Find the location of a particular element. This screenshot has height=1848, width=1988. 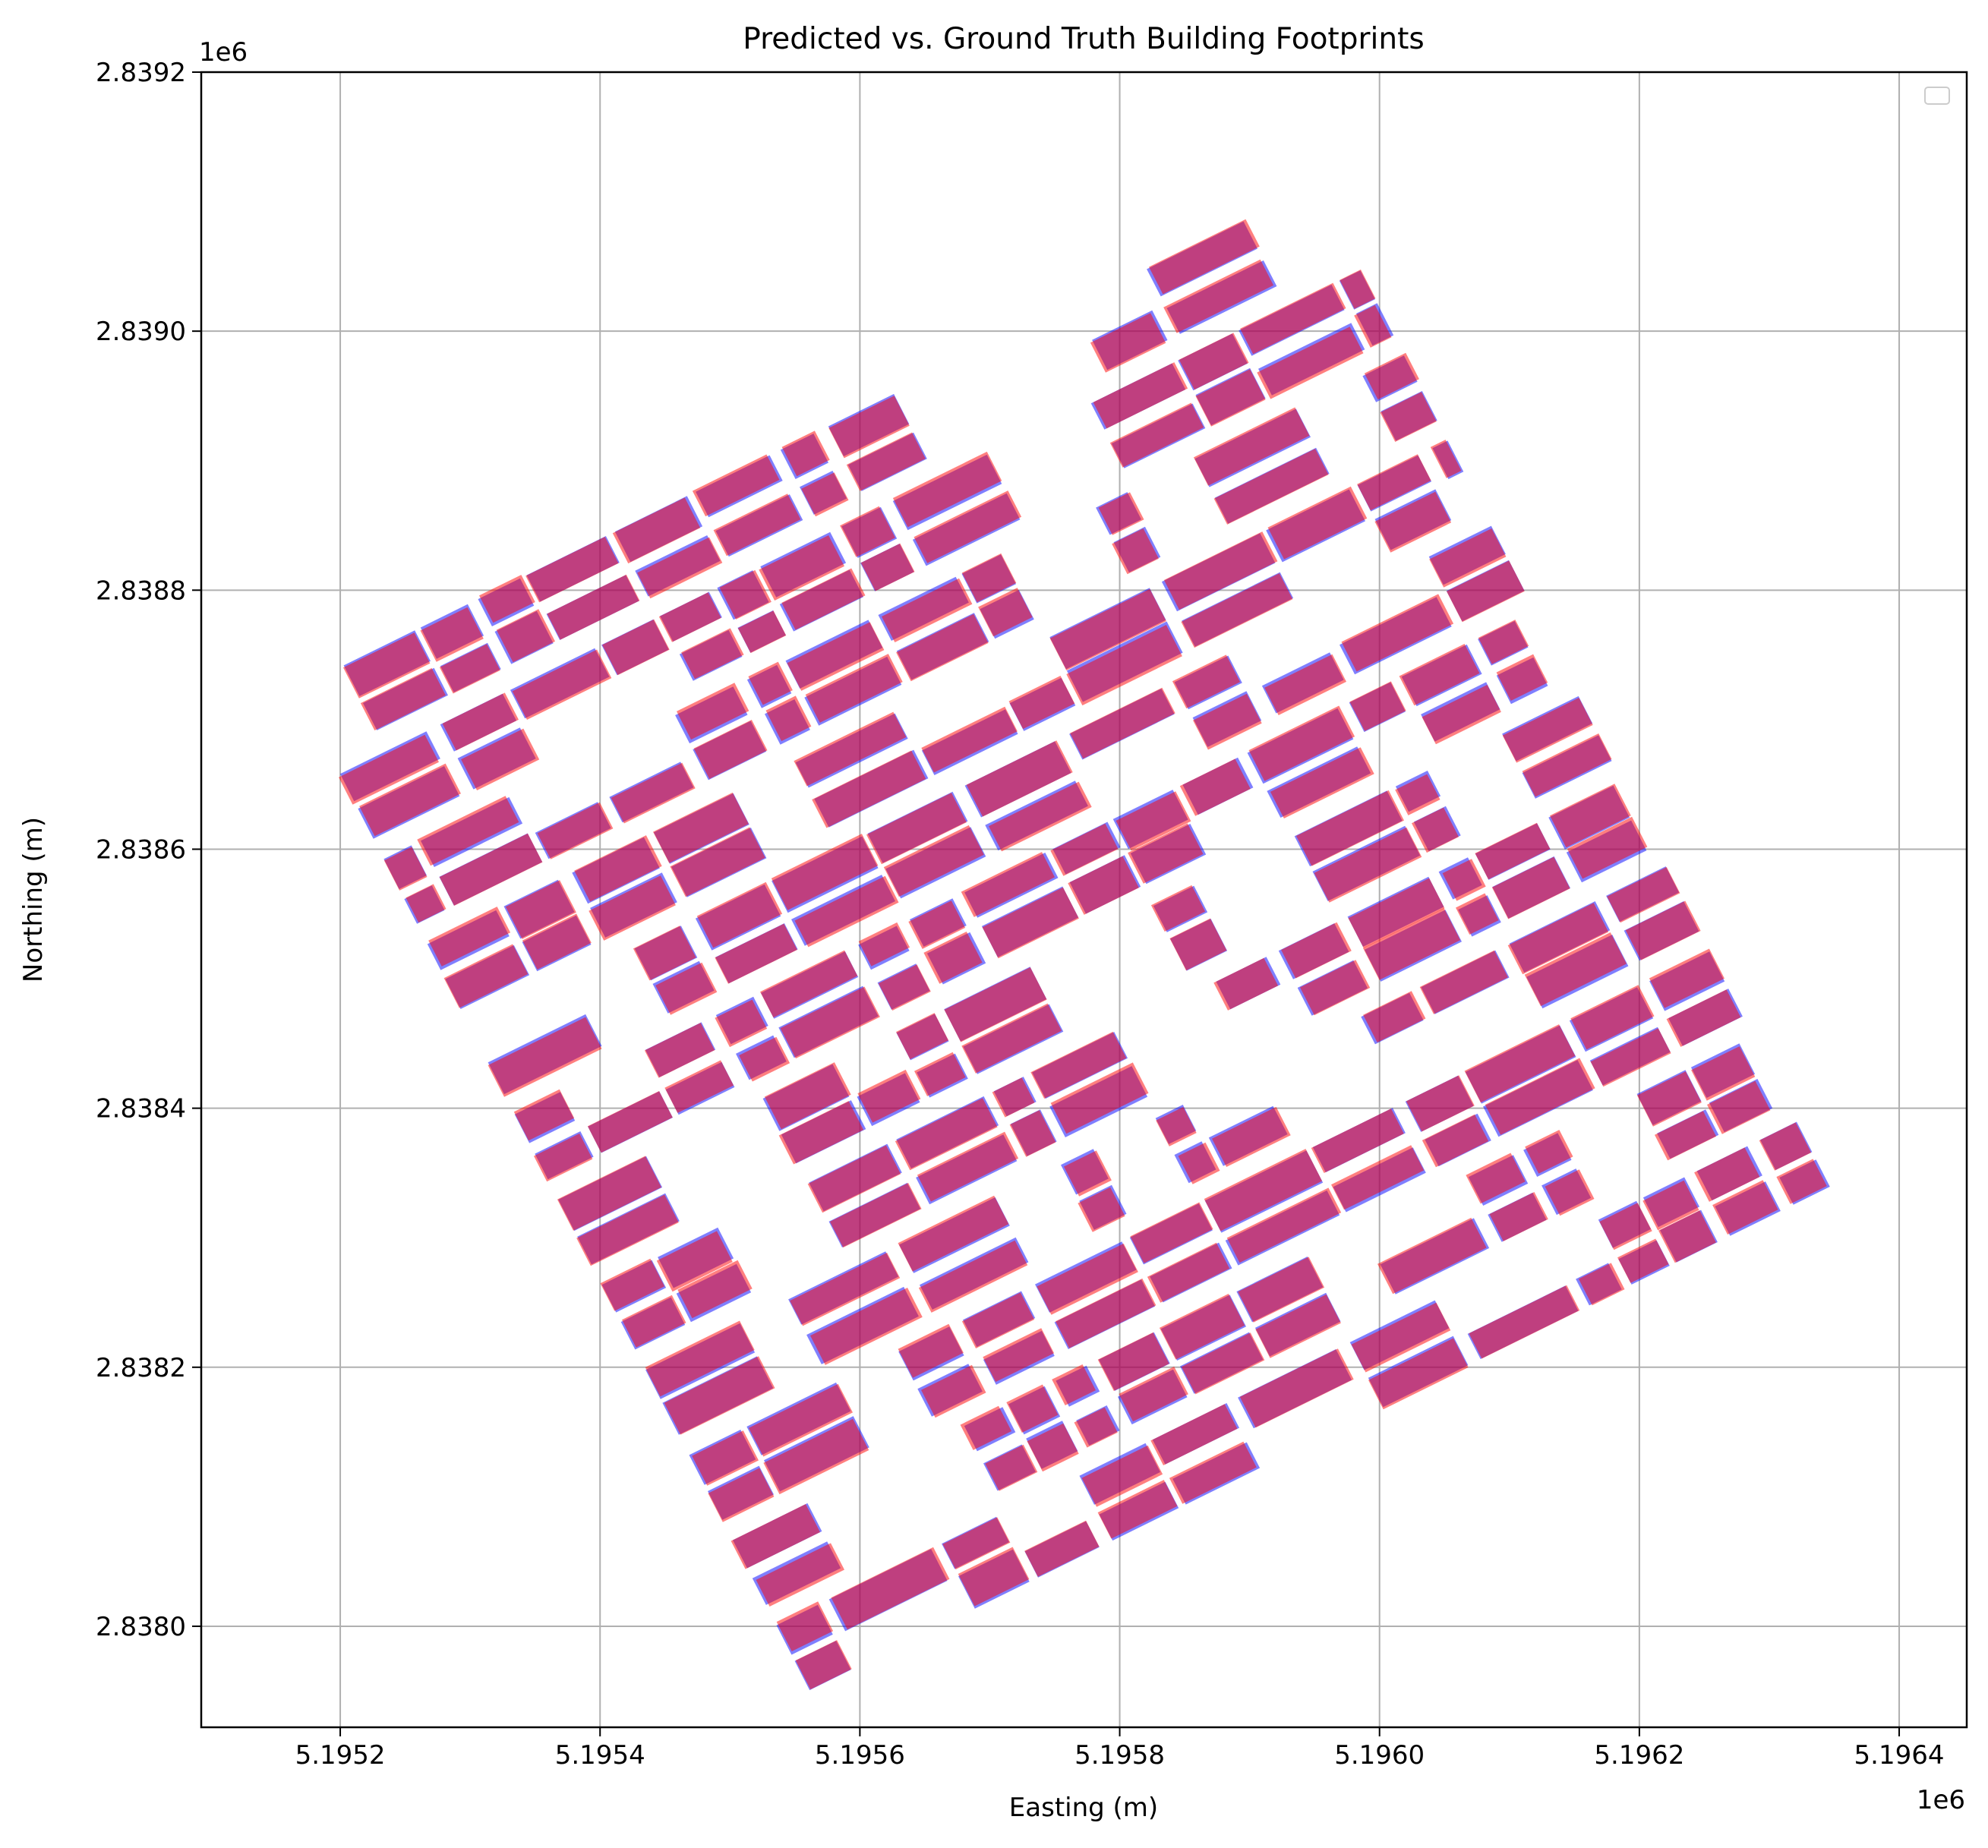

x-tick-label: 5.1962 is located at coordinates (1639, 1755).